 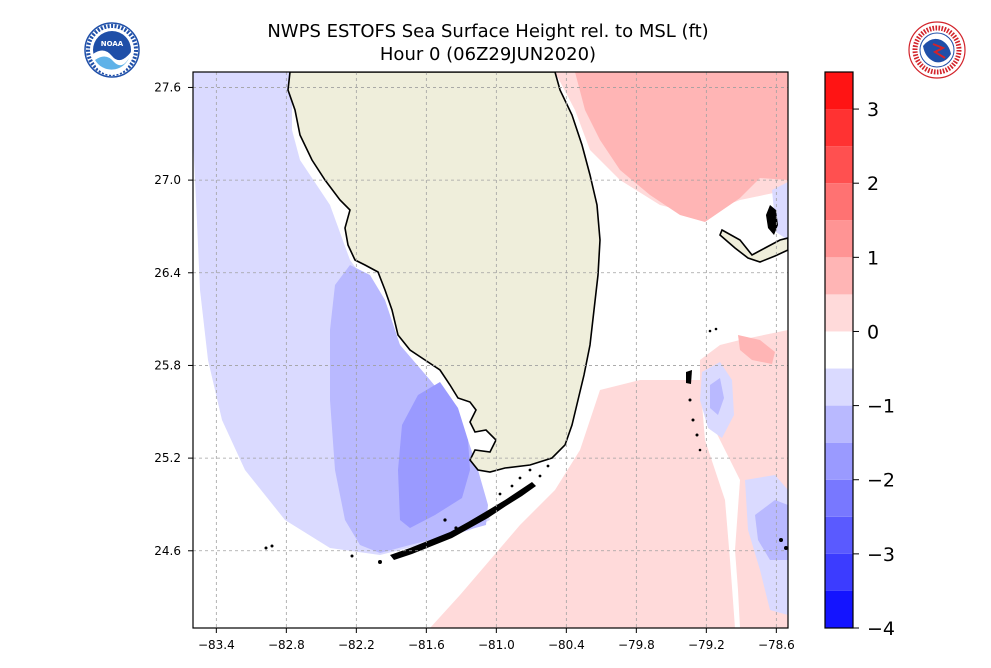 What do you see at coordinates (681, 147) in the screenshot?
I see `atlantic-positive-medium` at bounding box center [681, 147].